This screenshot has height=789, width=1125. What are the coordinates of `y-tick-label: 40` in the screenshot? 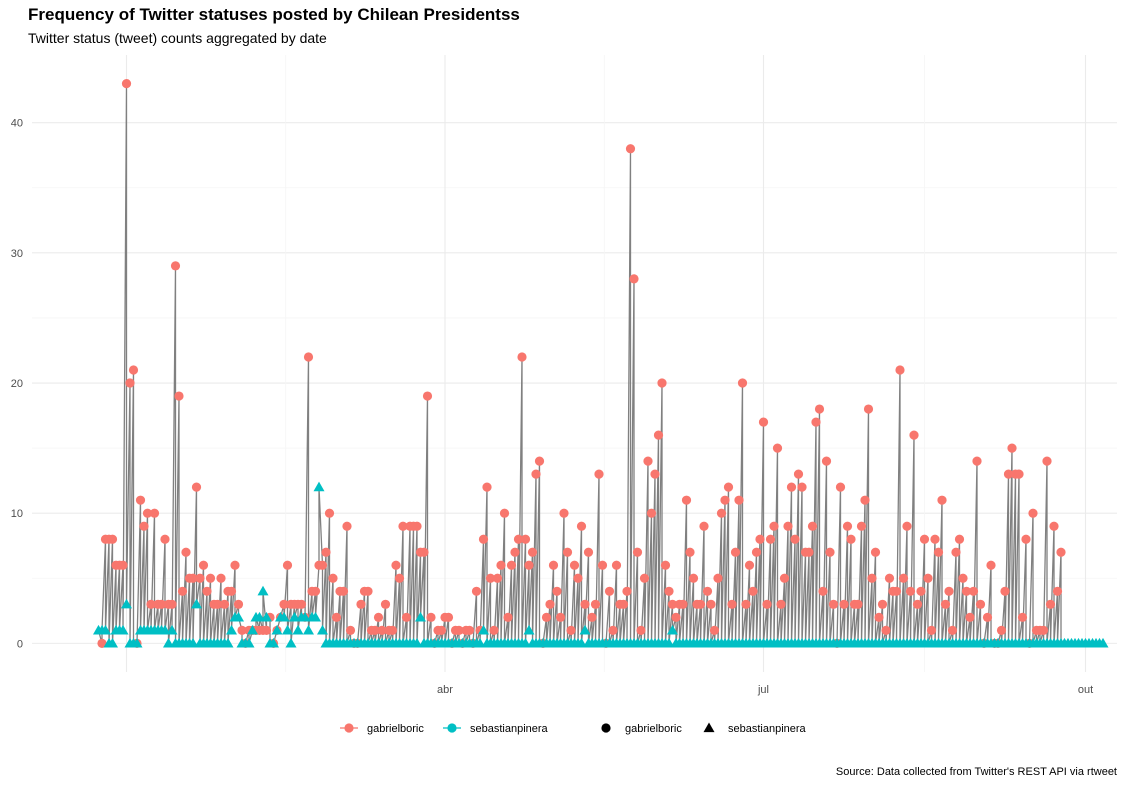 It's located at (17, 124).